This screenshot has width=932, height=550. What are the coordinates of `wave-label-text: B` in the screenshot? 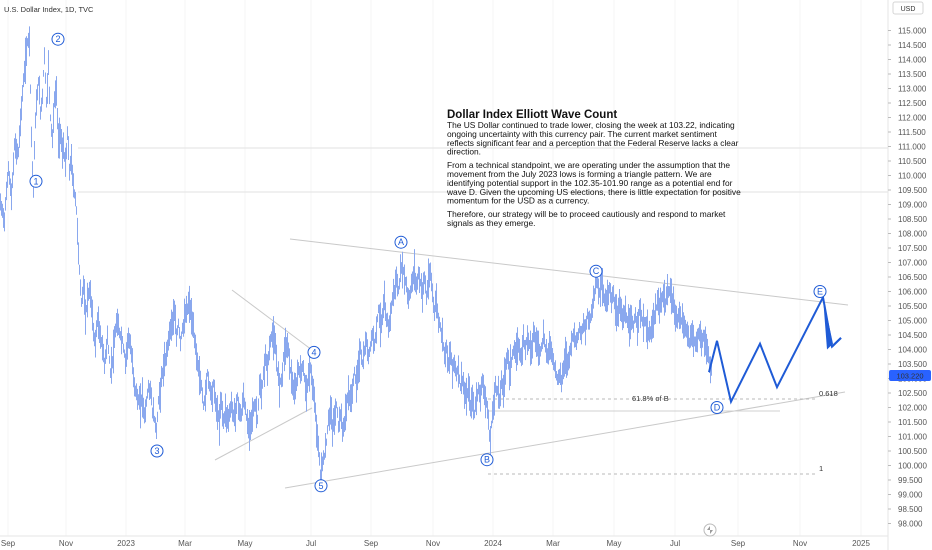 It's located at (487, 460).